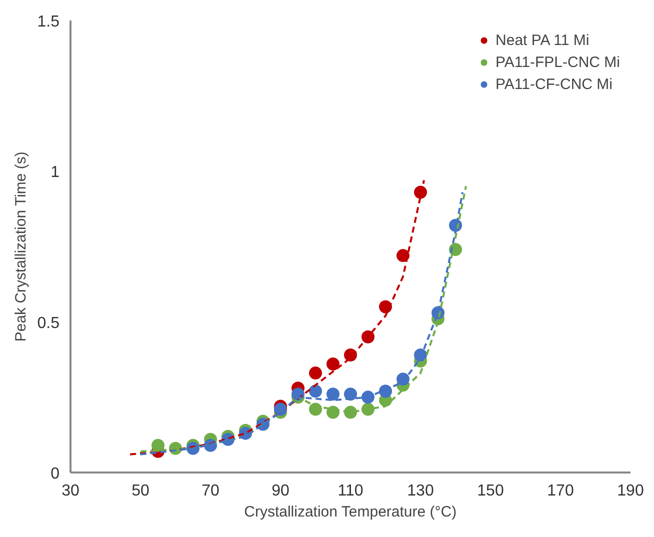 This screenshot has height=537, width=654. What do you see at coordinates (55, 173) in the screenshot?
I see `y-tick-label: 1` at bounding box center [55, 173].